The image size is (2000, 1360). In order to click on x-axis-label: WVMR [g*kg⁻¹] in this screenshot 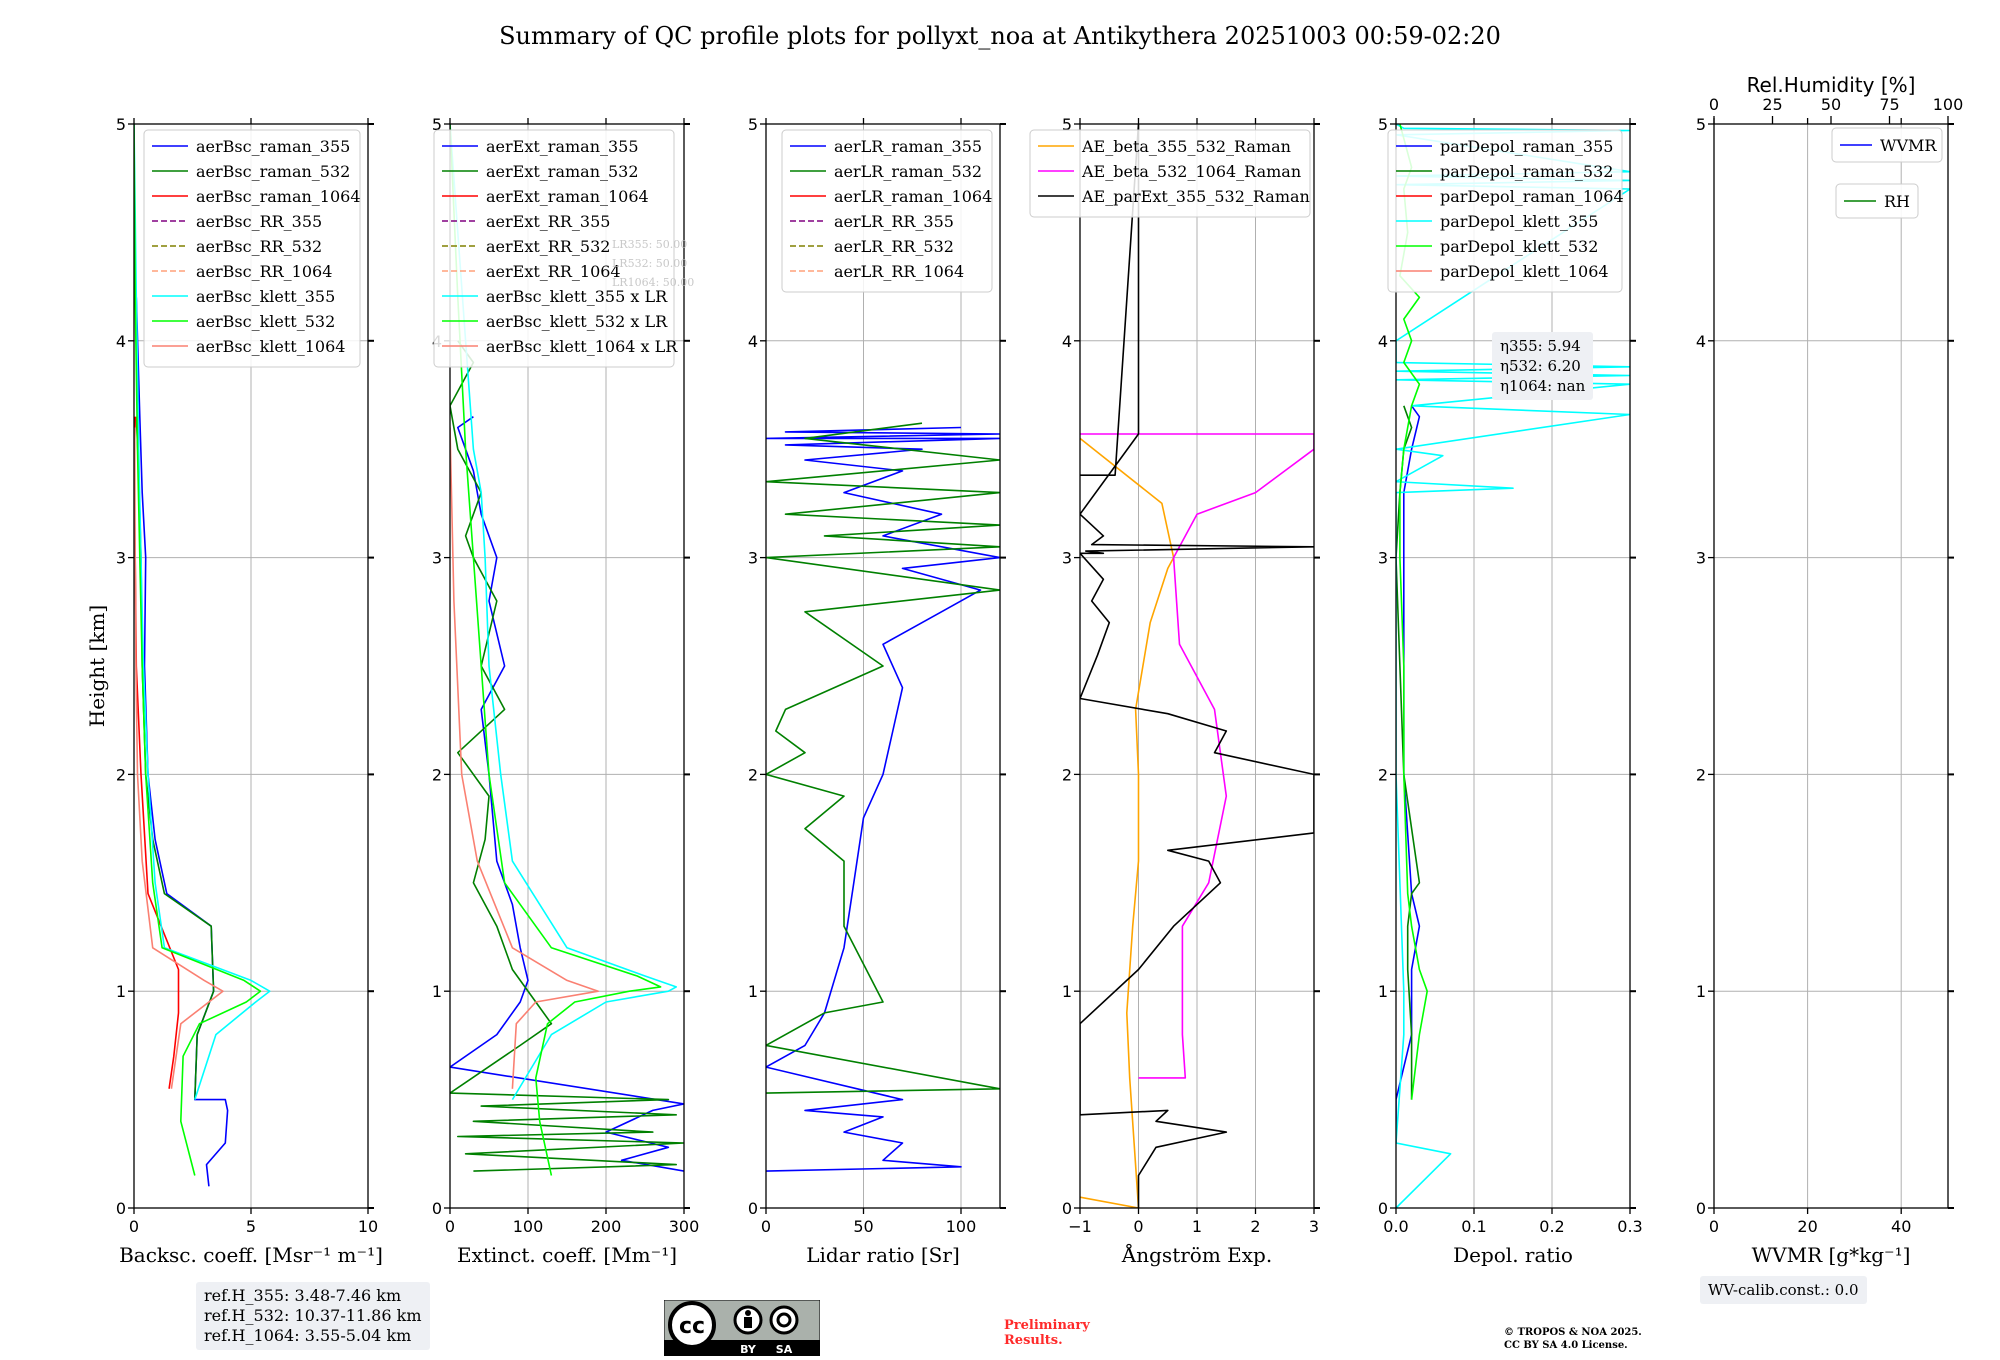, I will do `click(1831, 1255)`.